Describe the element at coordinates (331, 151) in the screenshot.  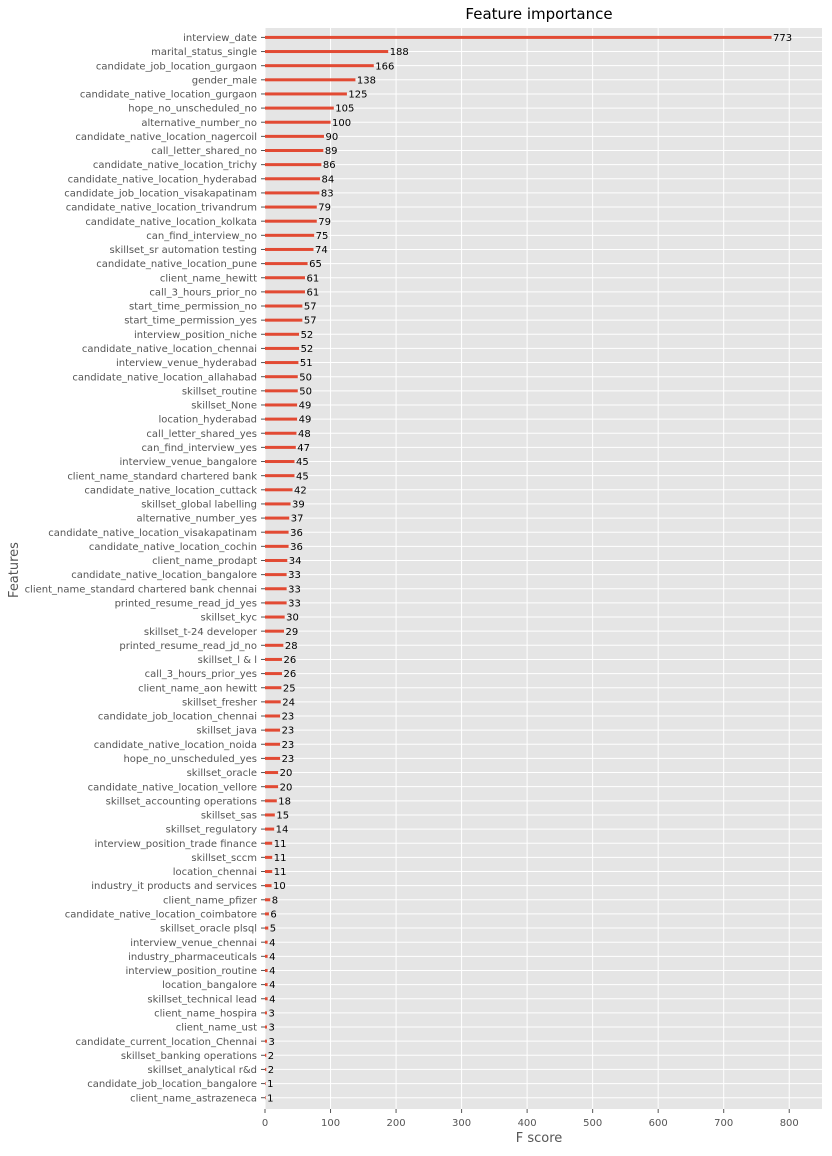
I see `data-label: 89` at that location.